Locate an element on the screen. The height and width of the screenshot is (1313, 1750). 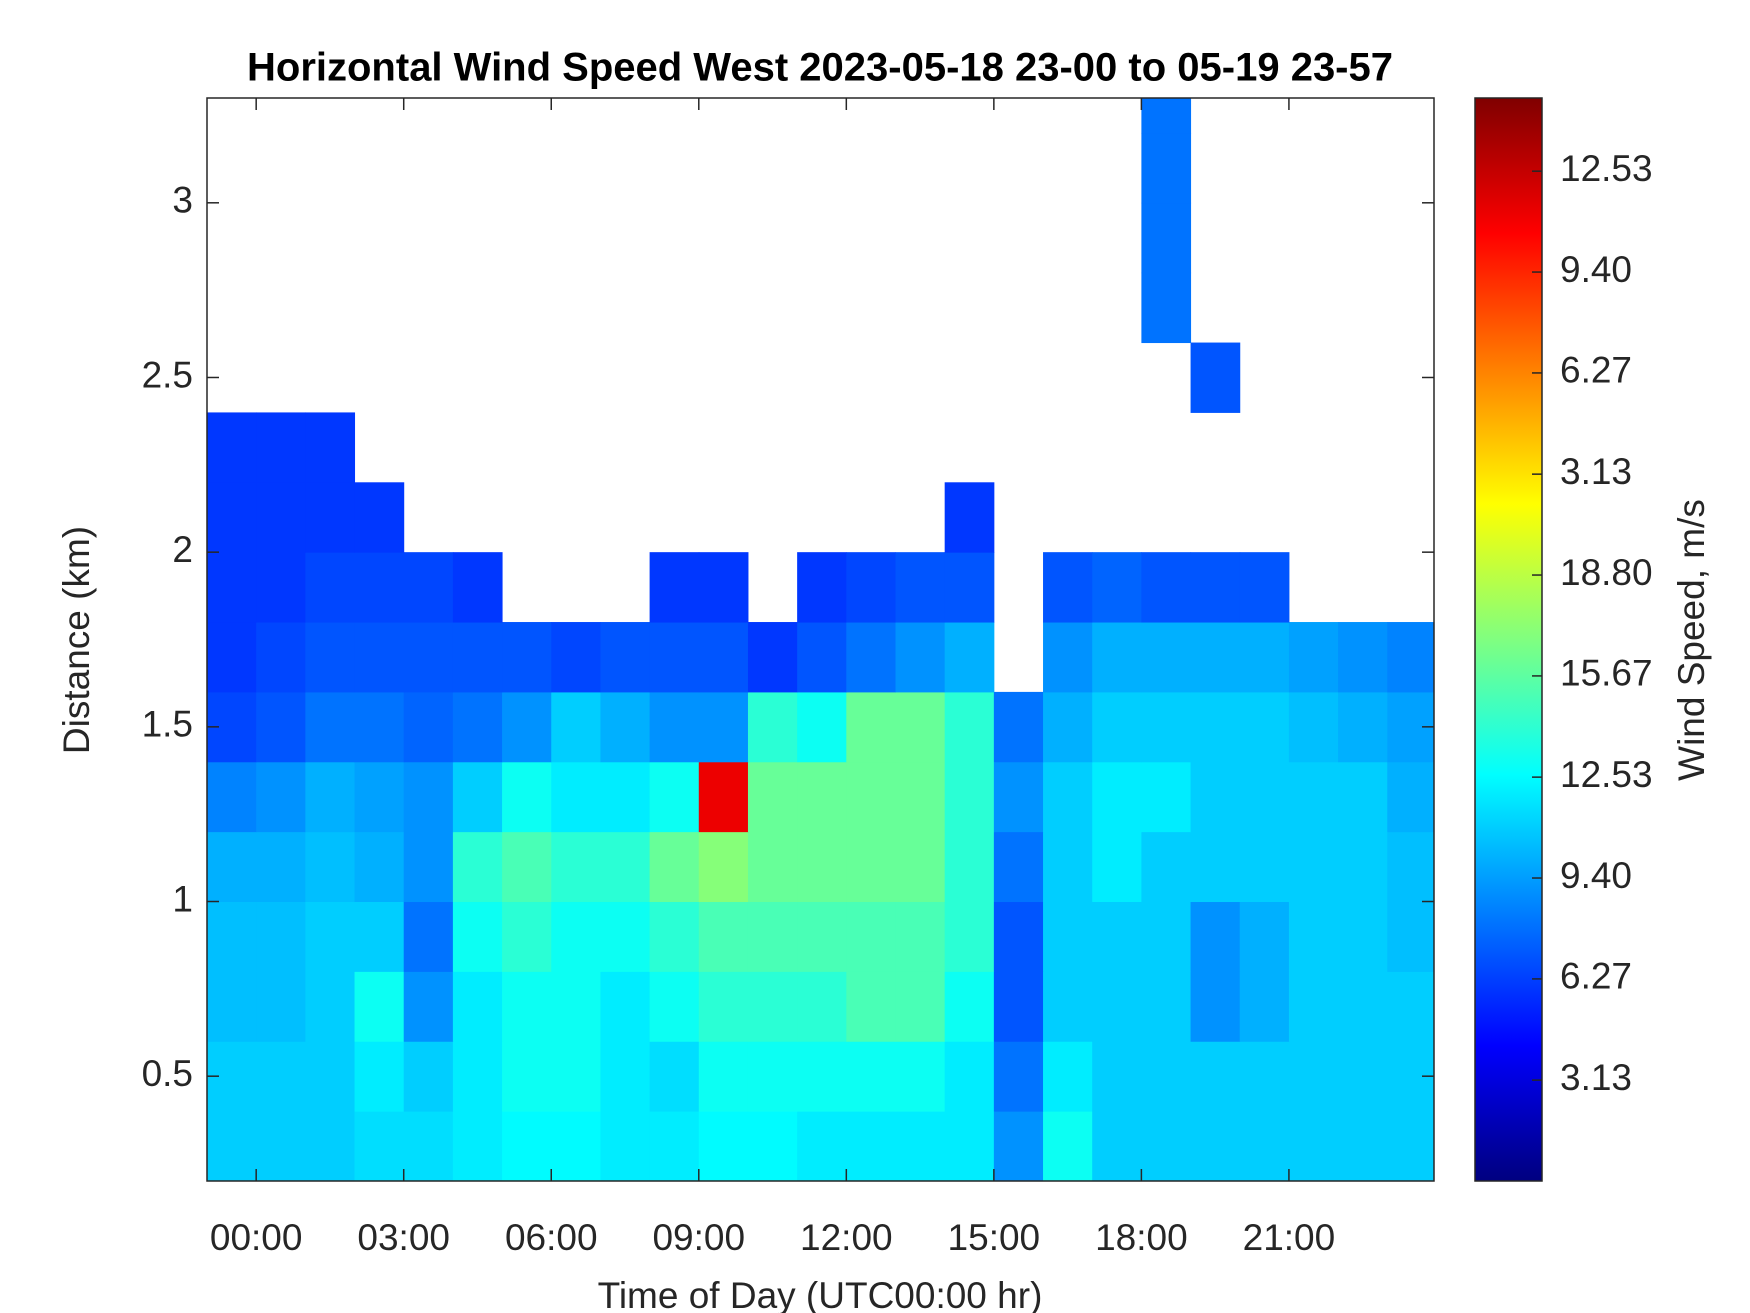
y-tick-label: 1 is located at coordinates (182, 898).